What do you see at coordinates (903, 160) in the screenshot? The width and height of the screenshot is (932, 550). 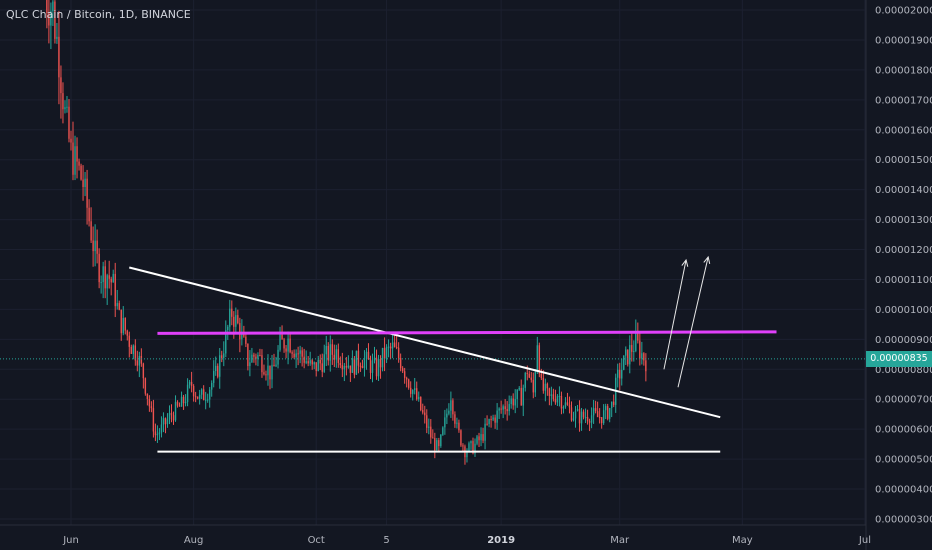 I see `y-tick-label: 0.00001500` at bounding box center [903, 160].